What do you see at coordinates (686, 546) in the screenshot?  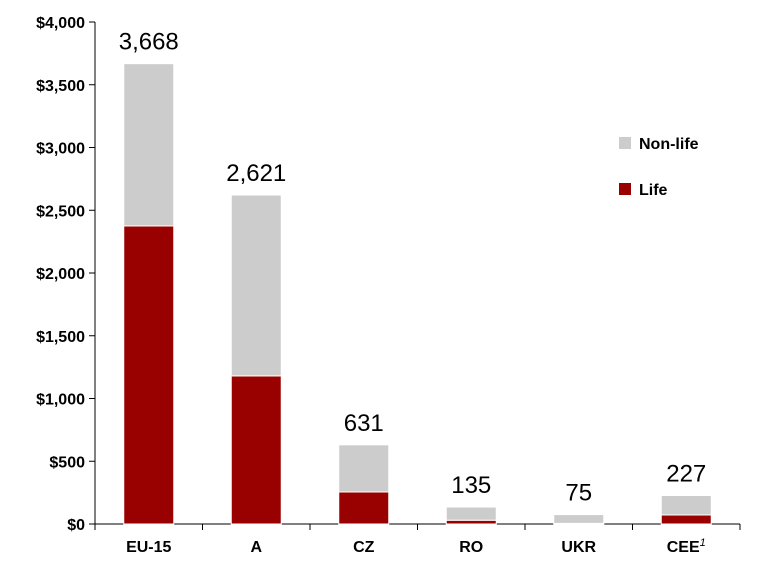 I see `x-tick-label: CEE1` at bounding box center [686, 546].